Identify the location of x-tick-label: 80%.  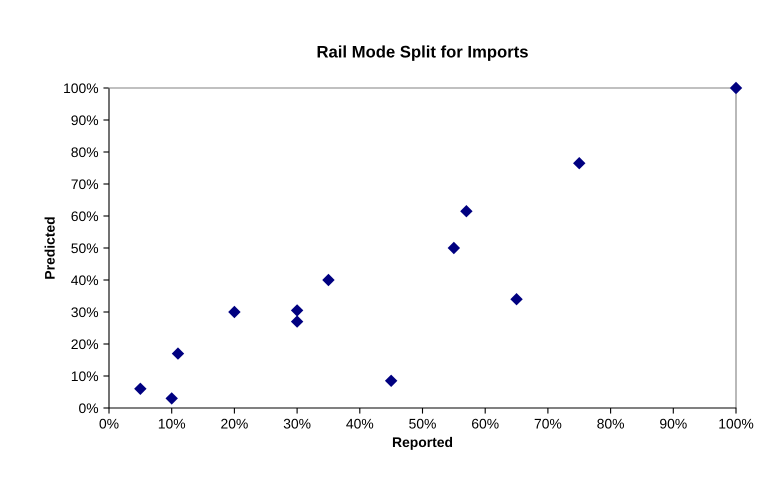
(610, 423).